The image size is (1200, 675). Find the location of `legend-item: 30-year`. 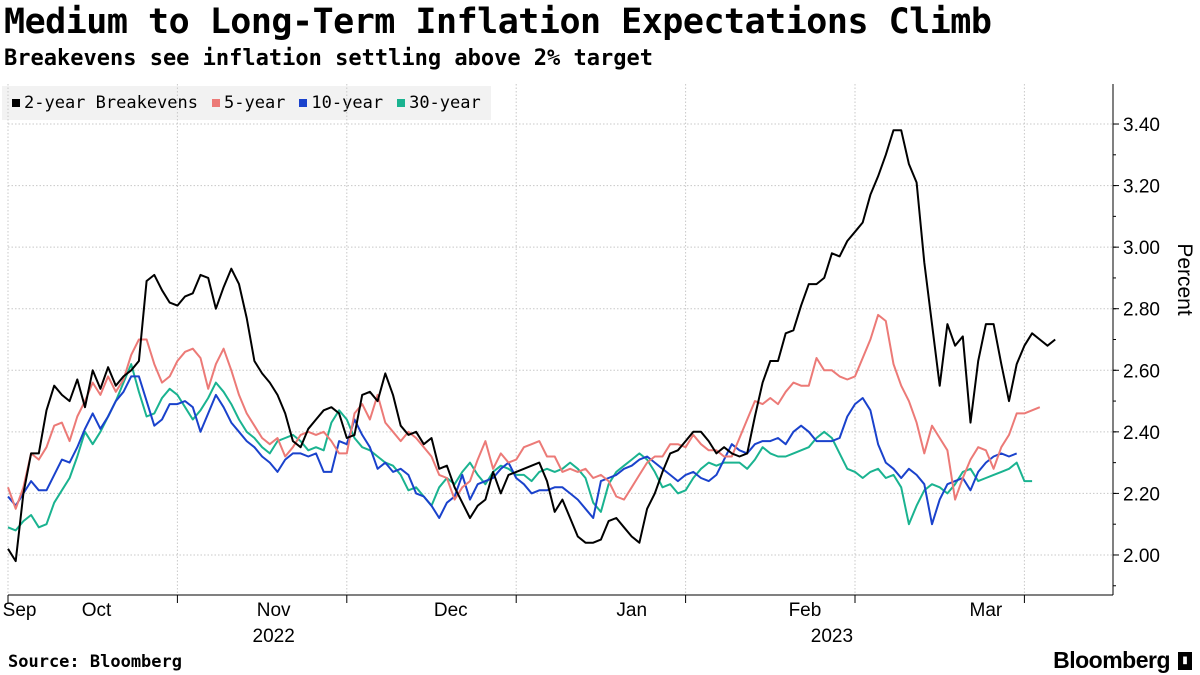

legend-item: 30-year is located at coordinates (439, 103).